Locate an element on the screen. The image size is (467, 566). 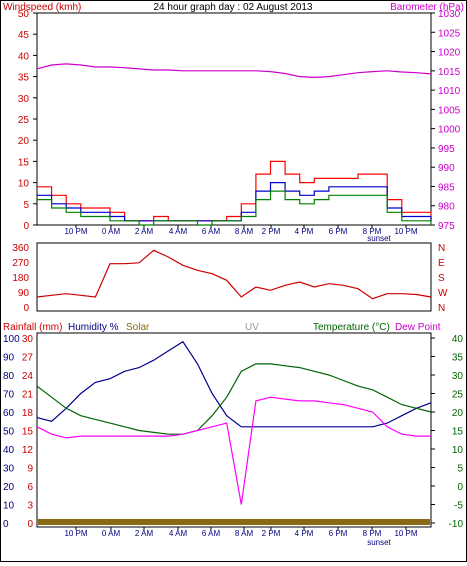
direction-degree-ticks: 0 90 180 270 360 is located at coordinates (20, 278).